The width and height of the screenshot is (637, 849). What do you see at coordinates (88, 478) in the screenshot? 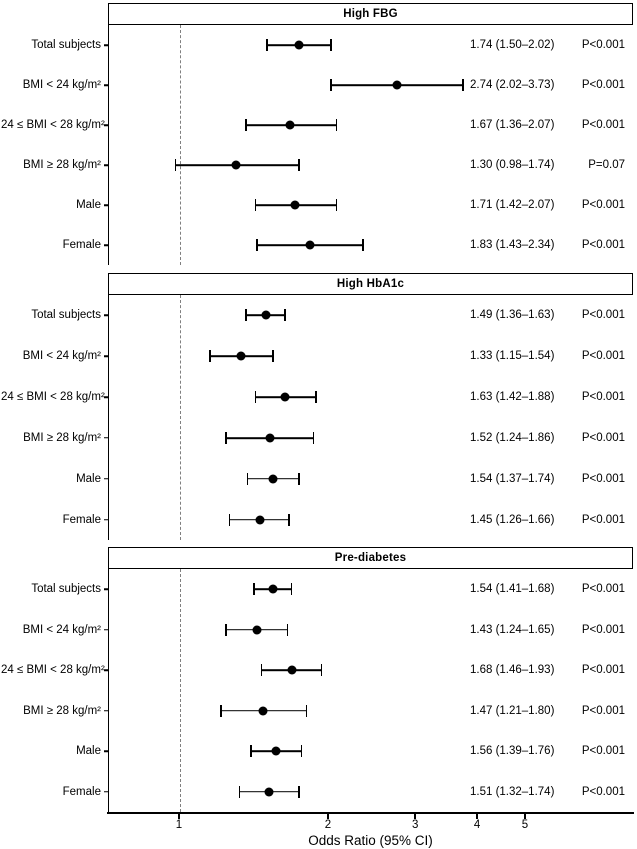
I see `row-label: Male` at bounding box center [88, 478].